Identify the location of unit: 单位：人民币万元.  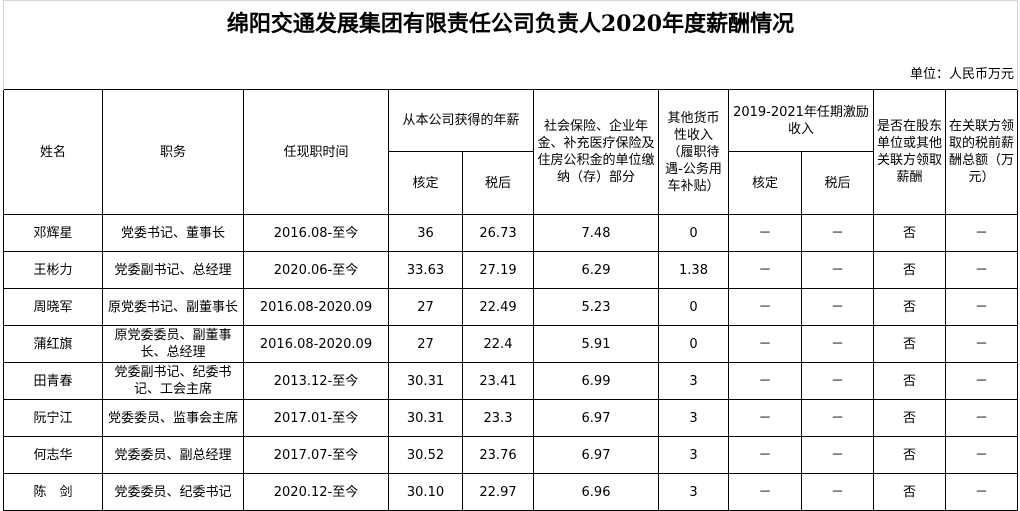
(510, 69).